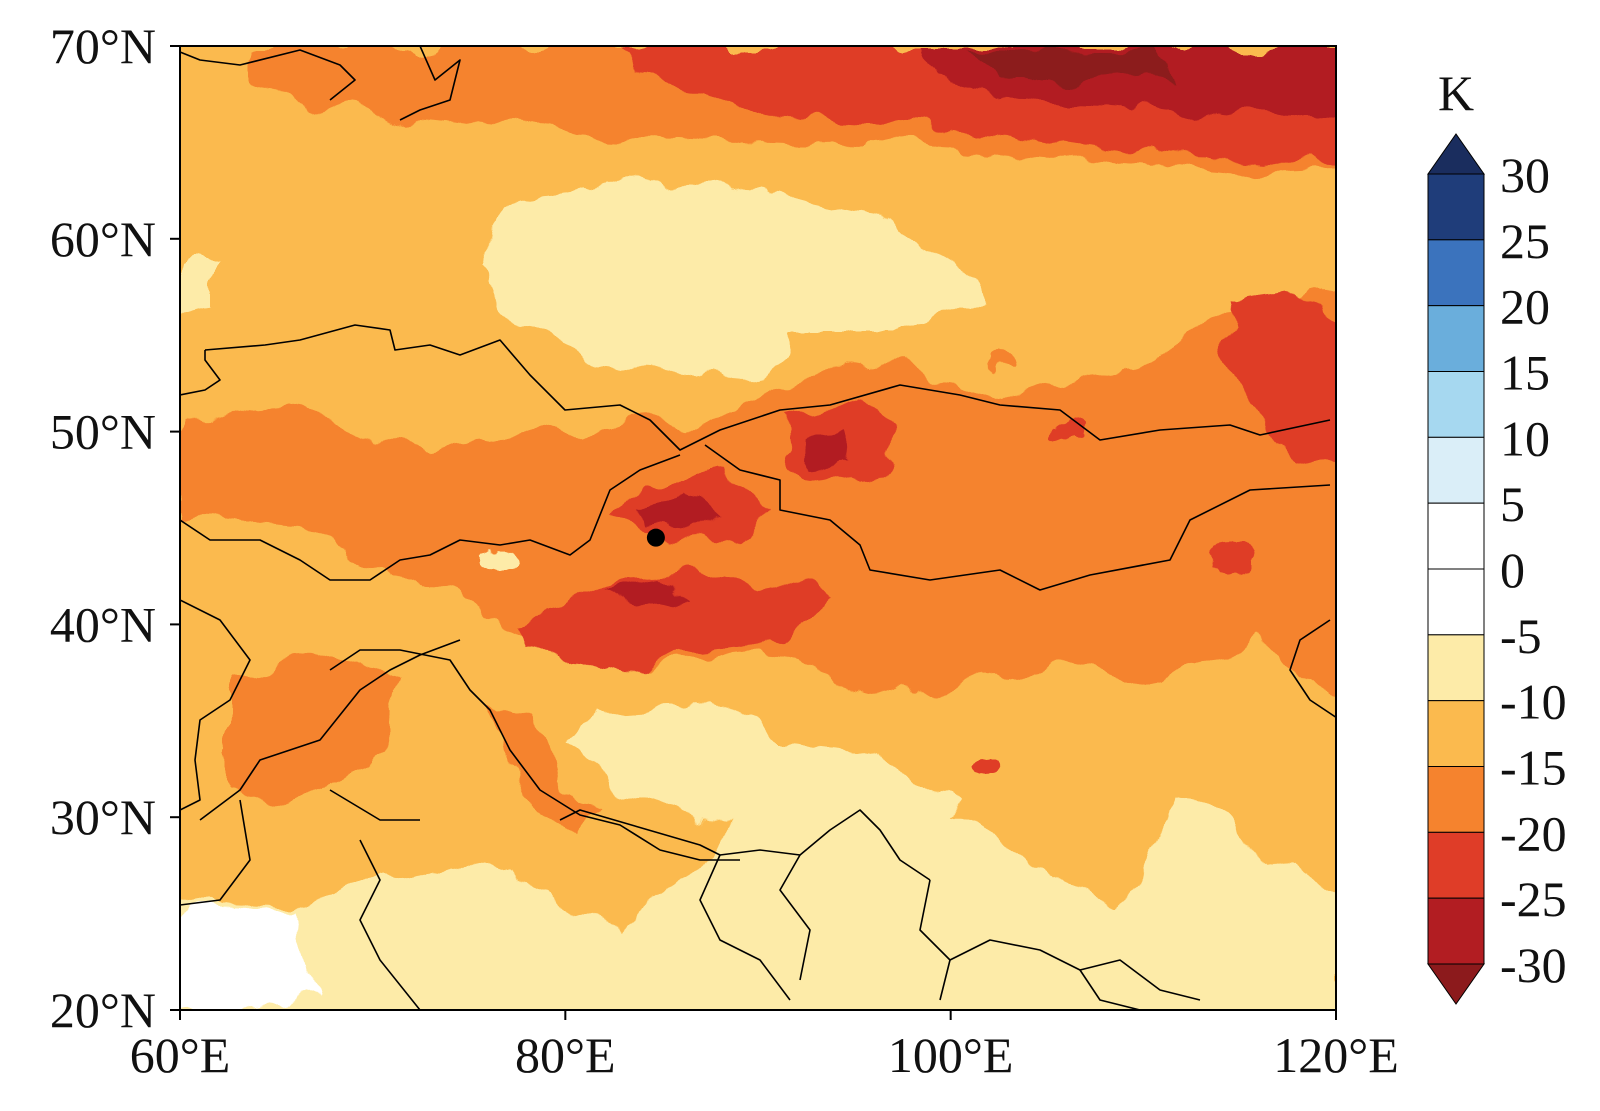 The width and height of the screenshot is (1600, 1111). Describe the element at coordinates (103, 817) in the screenshot. I see `y-tick-label: 30°N` at that location.